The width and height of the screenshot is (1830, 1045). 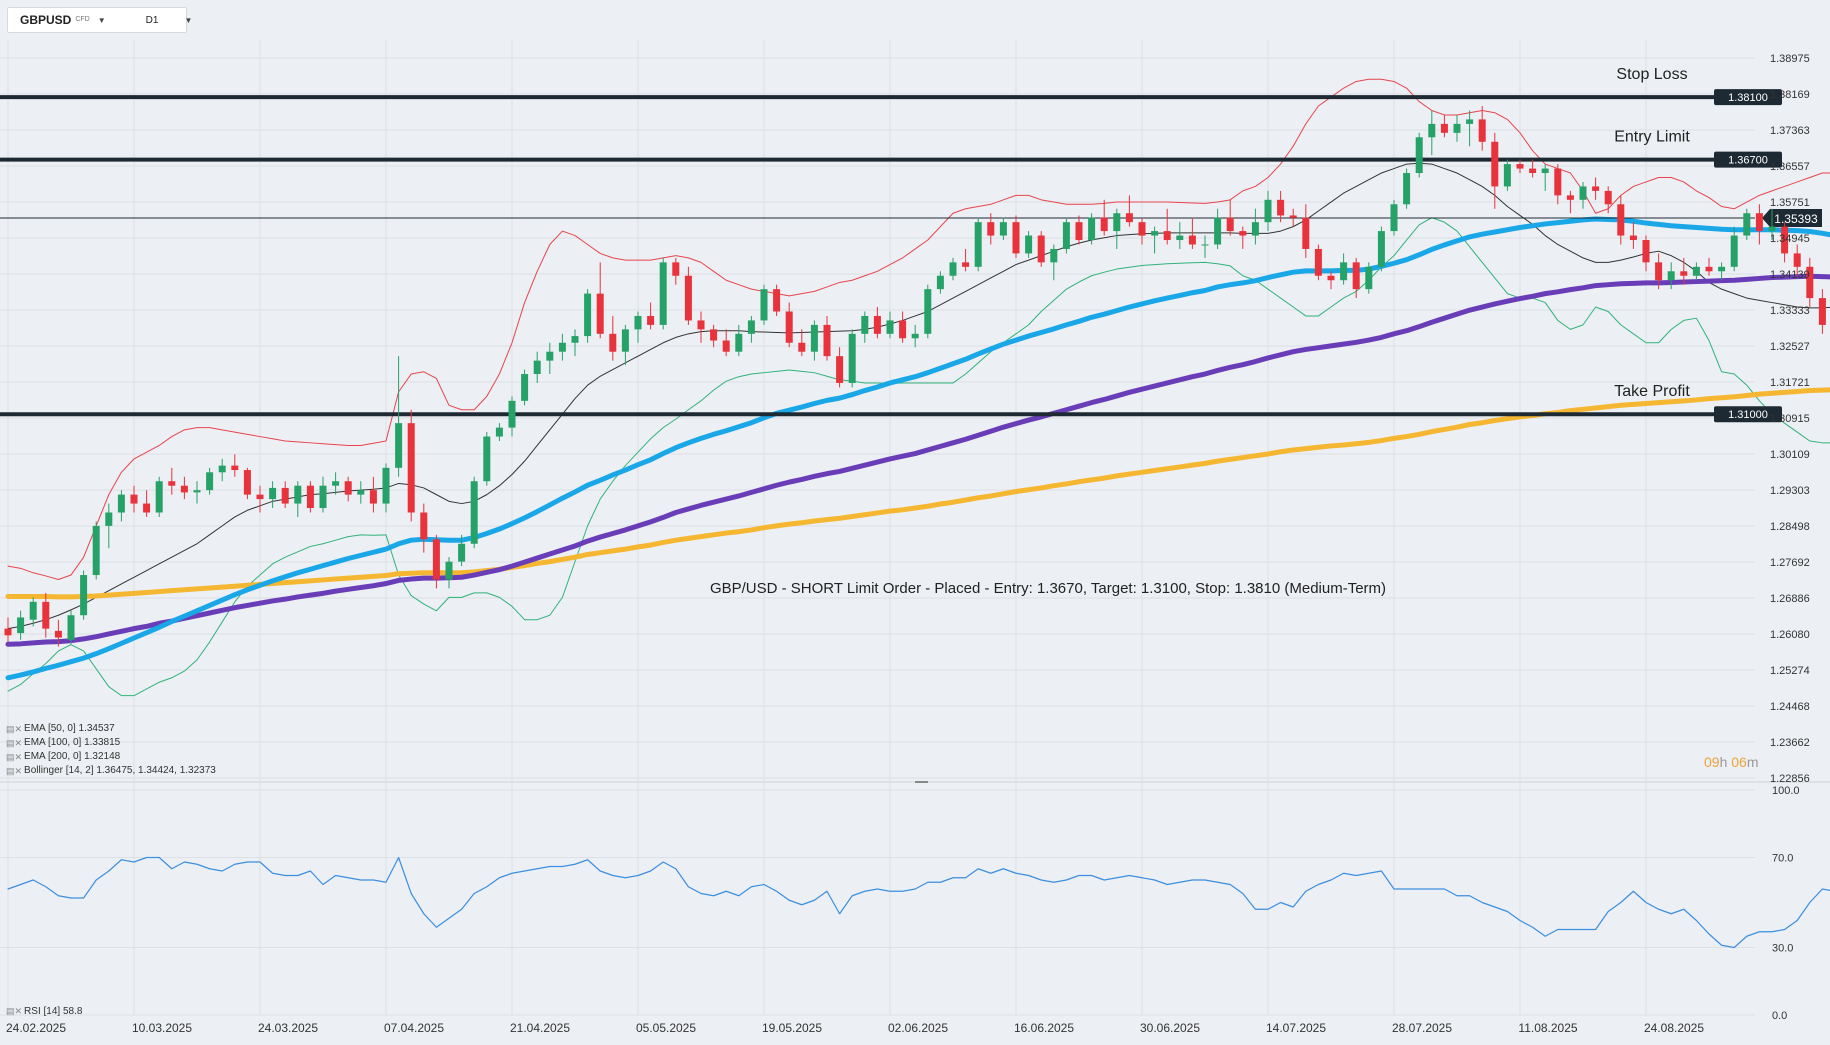 I want to click on rsi-line, so click(x=918, y=902).